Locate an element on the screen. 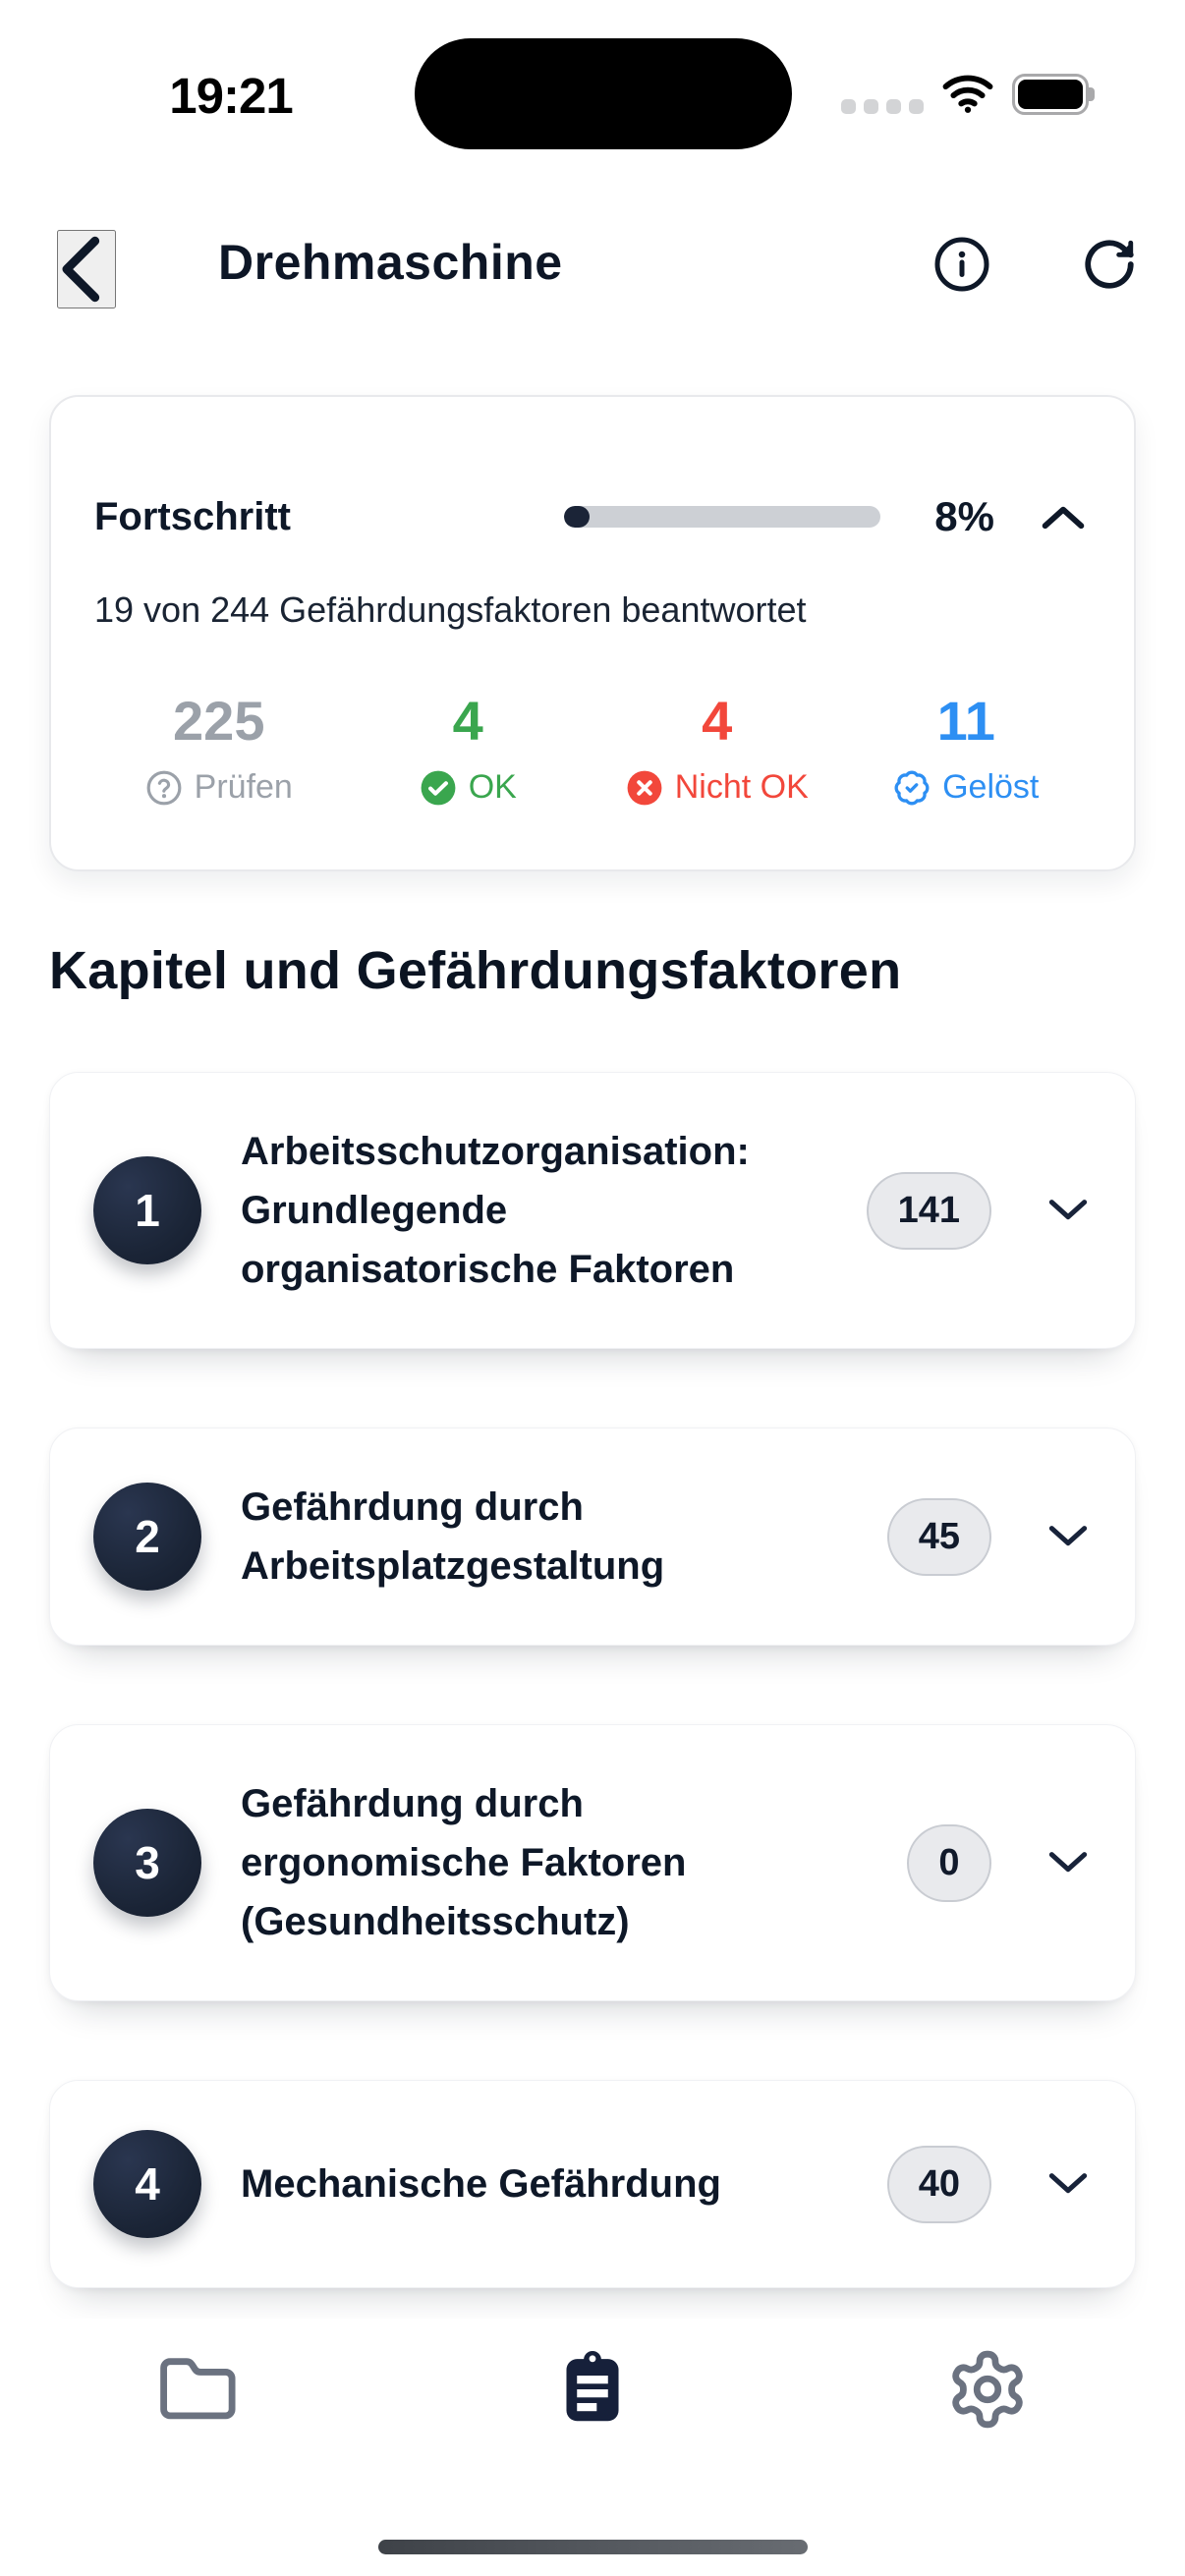 This screenshot has width=1185, height=2576. stat-nicht-ok-label: Nicht OK is located at coordinates (742, 787).